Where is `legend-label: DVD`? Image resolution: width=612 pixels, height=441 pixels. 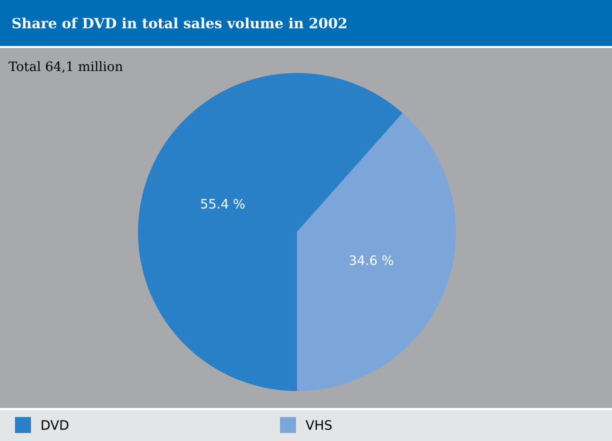
legend-label: DVD is located at coordinates (55, 425).